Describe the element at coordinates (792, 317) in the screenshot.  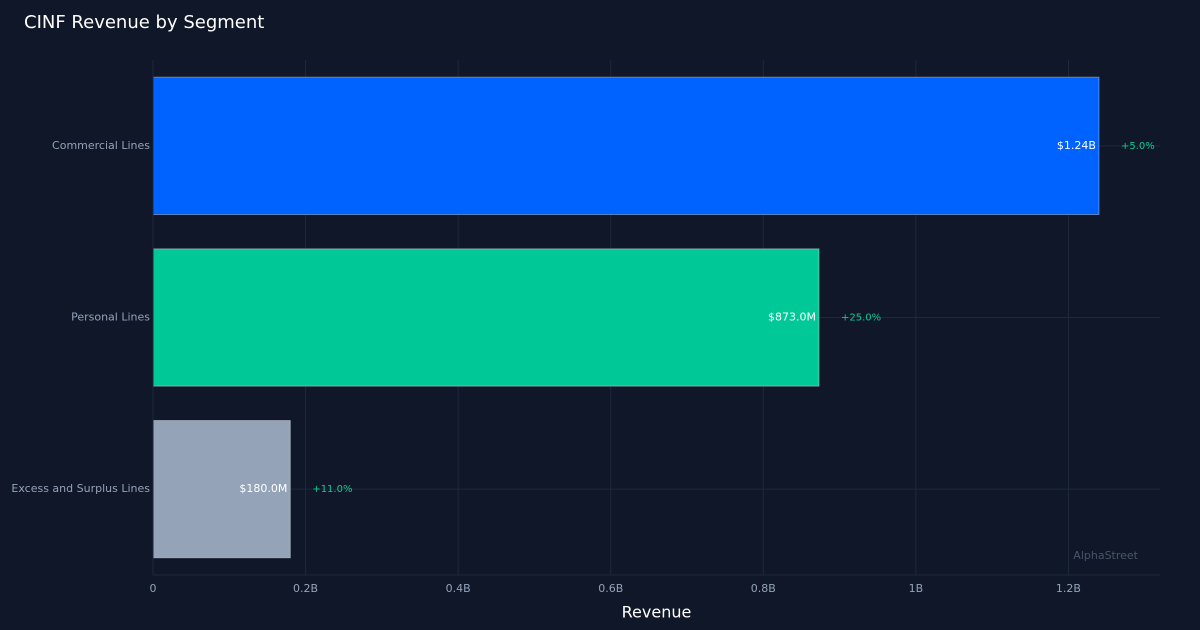
I see `value-label: $873.0M` at that location.